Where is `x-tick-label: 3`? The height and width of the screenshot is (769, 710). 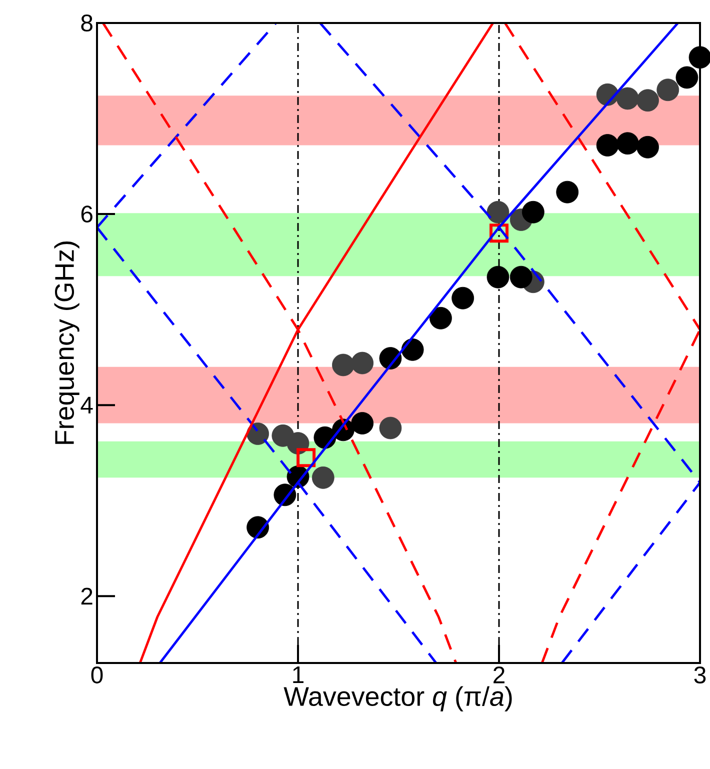
x-tick-label: 3 is located at coordinates (700, 675).